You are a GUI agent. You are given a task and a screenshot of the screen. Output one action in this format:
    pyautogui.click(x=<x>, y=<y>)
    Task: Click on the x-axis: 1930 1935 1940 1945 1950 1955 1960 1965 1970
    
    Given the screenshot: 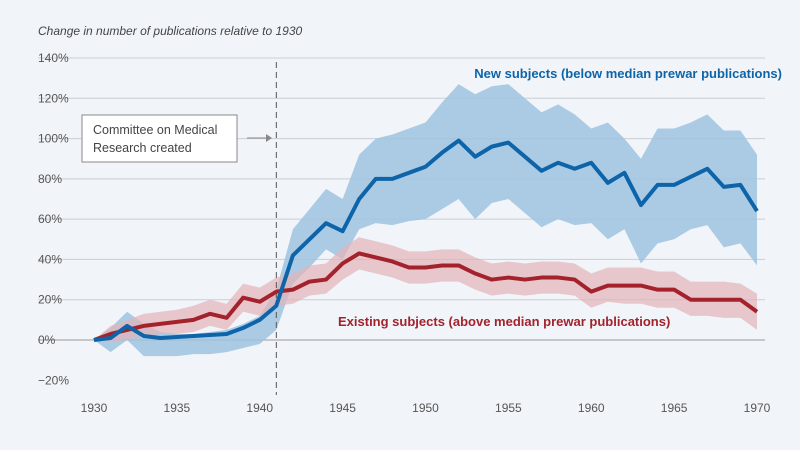 What is the action you would take?
    pyautogui.click(x=426, y=408)
    